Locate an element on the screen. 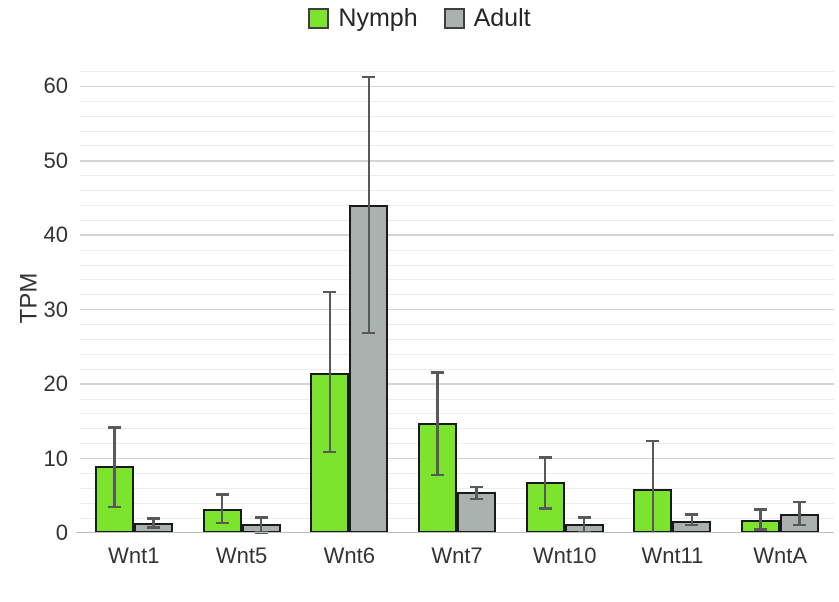 The height and width of the screenshot is (602, 839). legend-item-nymph: Nymph is located at coordinates (363, 18).